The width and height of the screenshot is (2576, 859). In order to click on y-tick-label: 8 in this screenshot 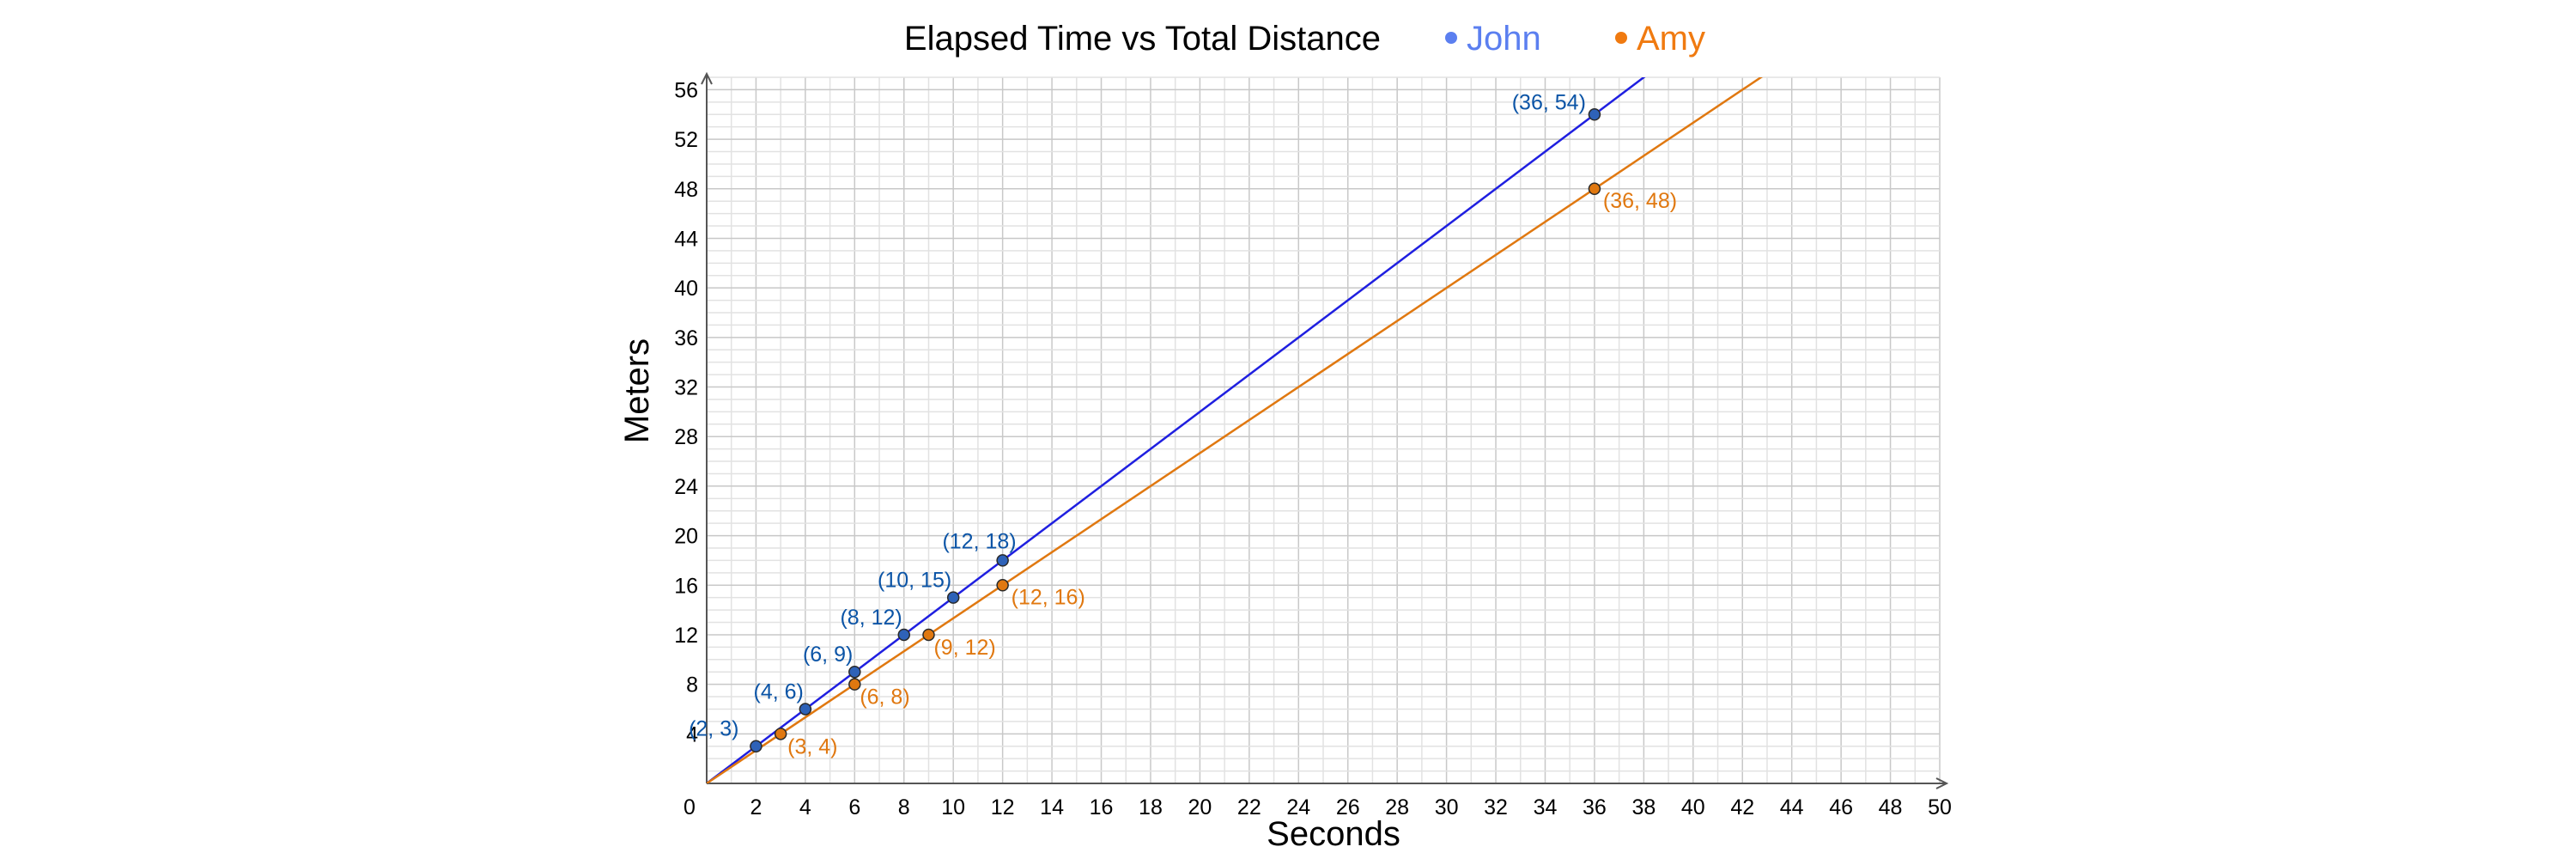, I will do `click(692, 686)`.